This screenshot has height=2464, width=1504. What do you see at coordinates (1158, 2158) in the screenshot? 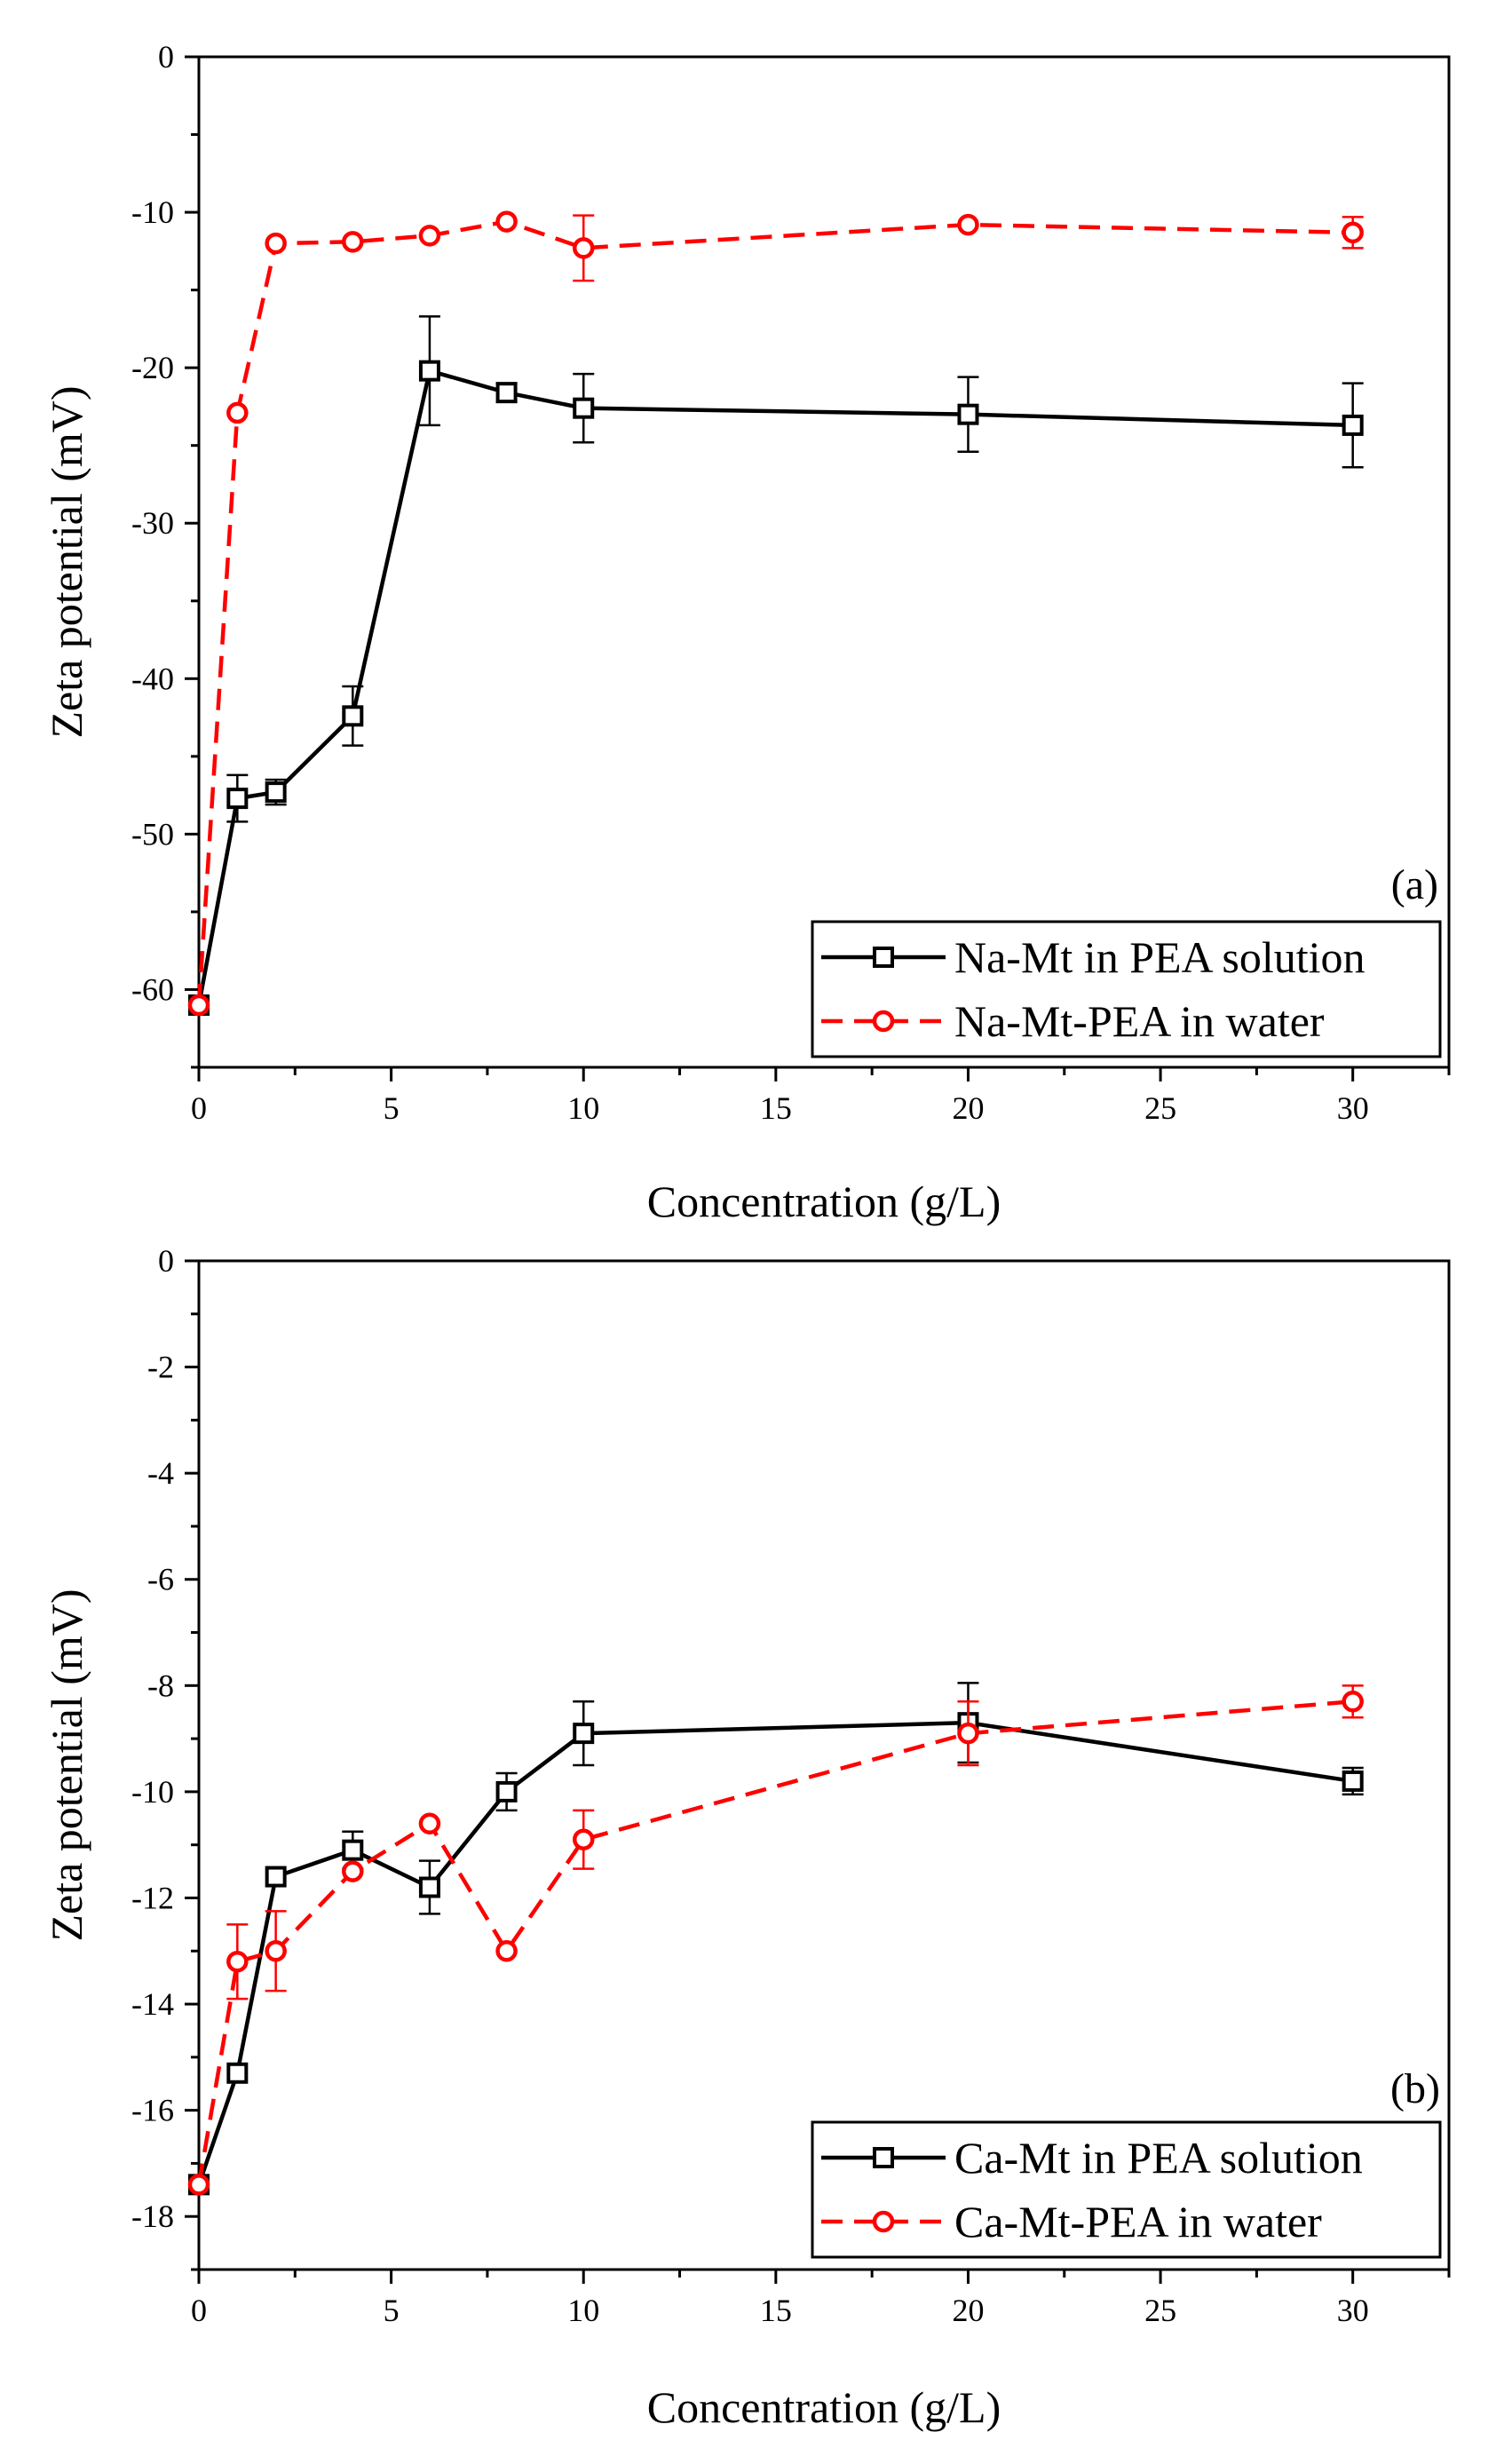
I see `legend-label: Ca-Mt in PEA solution` at bounding box center [1158, 2158].